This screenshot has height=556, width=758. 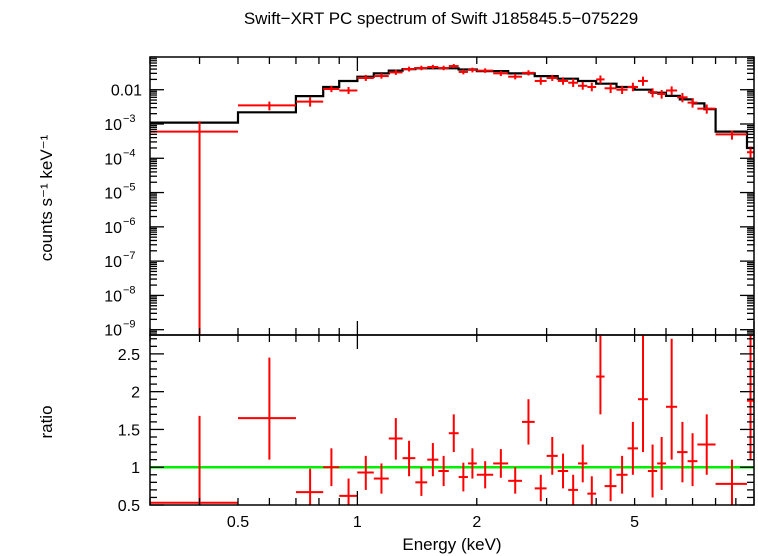 I want to click on model-step-line, so click(x=452, y=108).